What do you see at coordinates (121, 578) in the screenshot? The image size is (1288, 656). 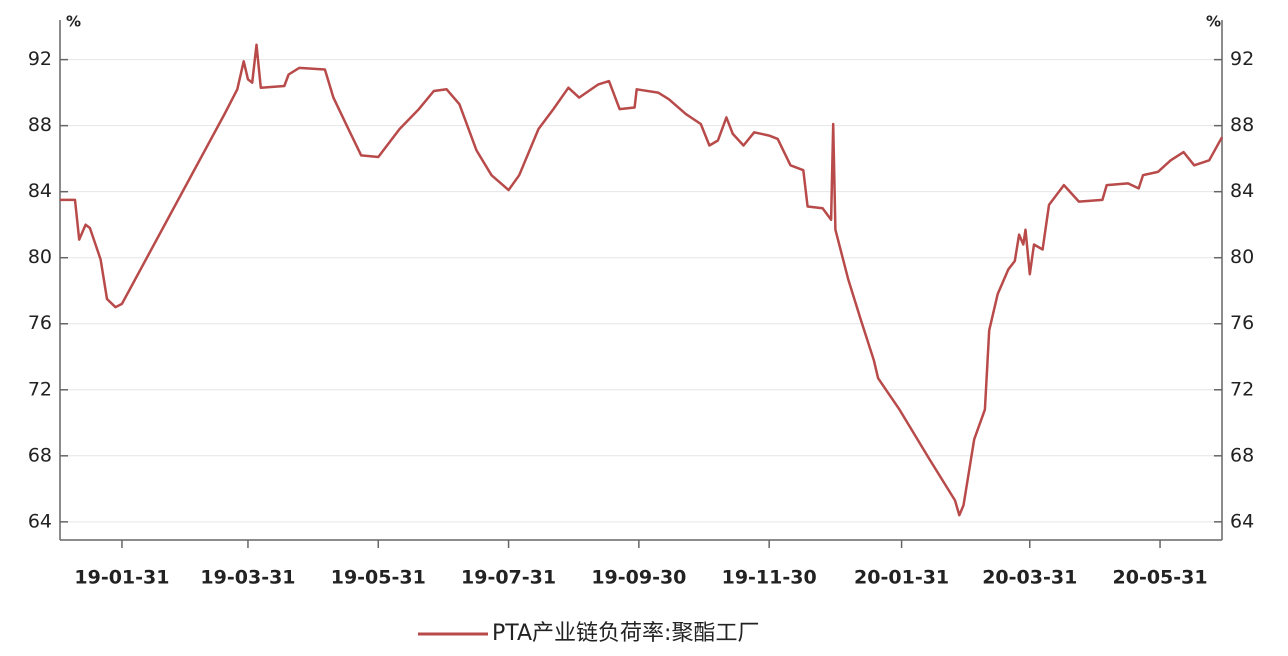 I see `x-tick-label: 19-01-31` at bounding box center [121, 578].